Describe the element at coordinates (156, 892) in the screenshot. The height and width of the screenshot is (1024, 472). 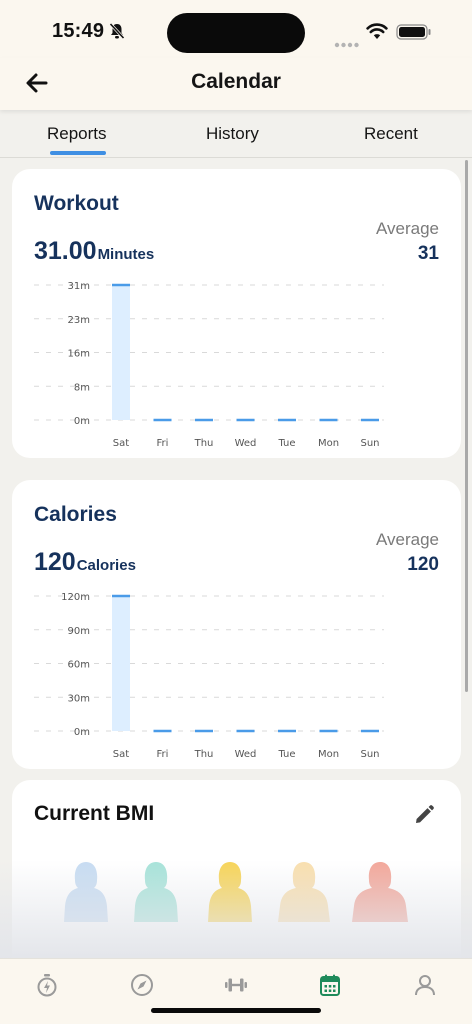
I see `bmi-normal-figure-icon` at that location.